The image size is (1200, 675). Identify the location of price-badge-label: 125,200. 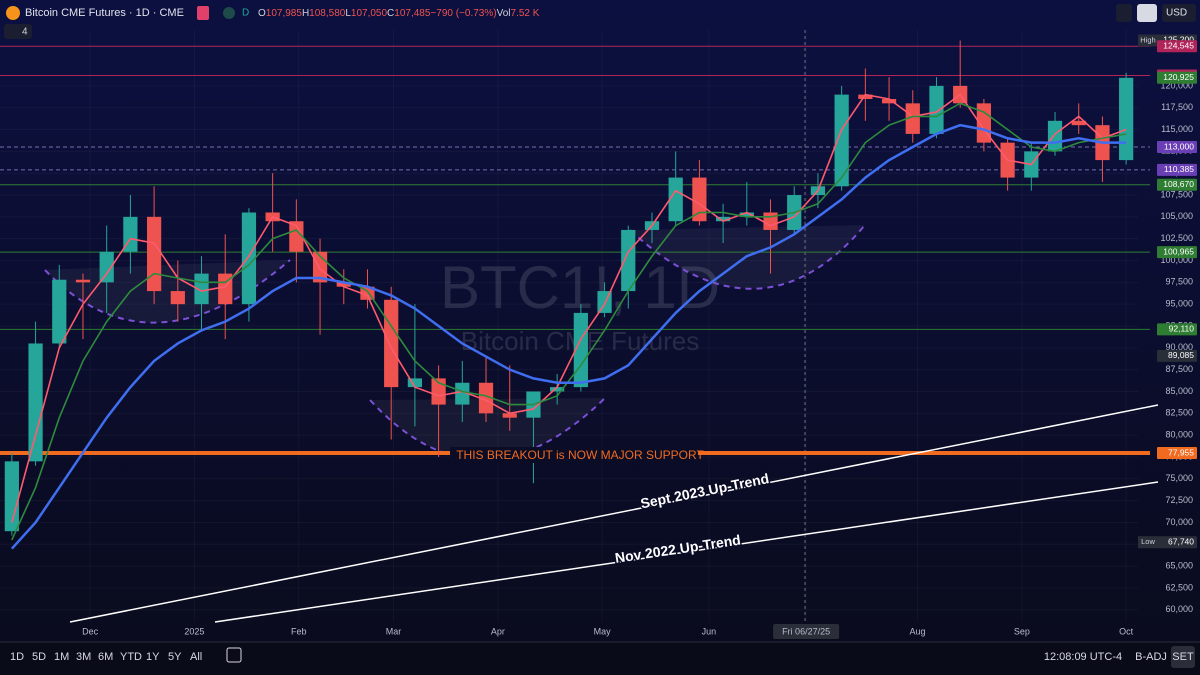
(1178, 40).